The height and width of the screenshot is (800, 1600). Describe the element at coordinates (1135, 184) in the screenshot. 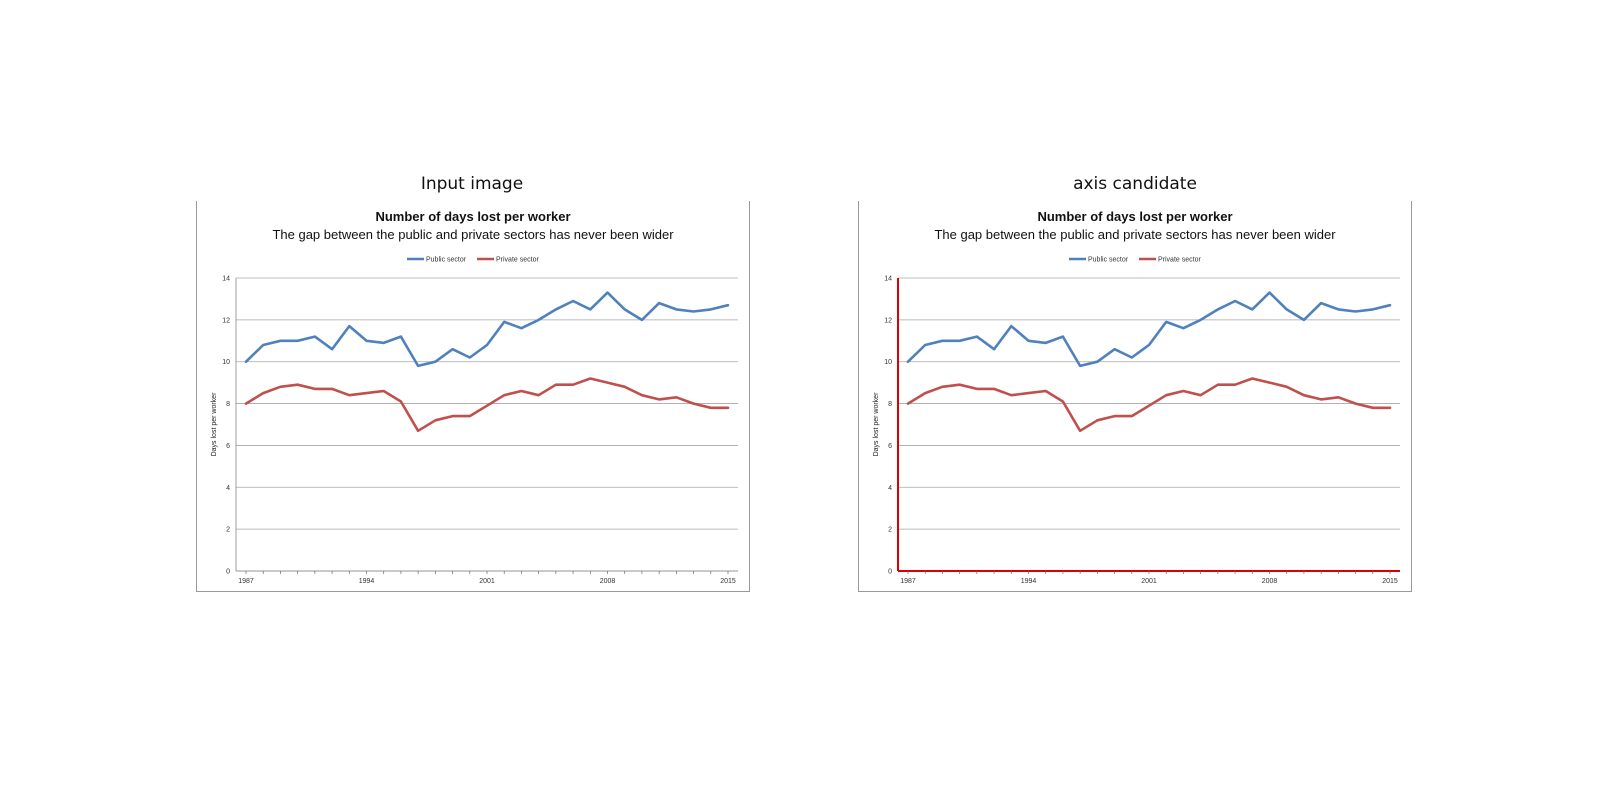

I see `panel-title-right: axis candidate` at that location.